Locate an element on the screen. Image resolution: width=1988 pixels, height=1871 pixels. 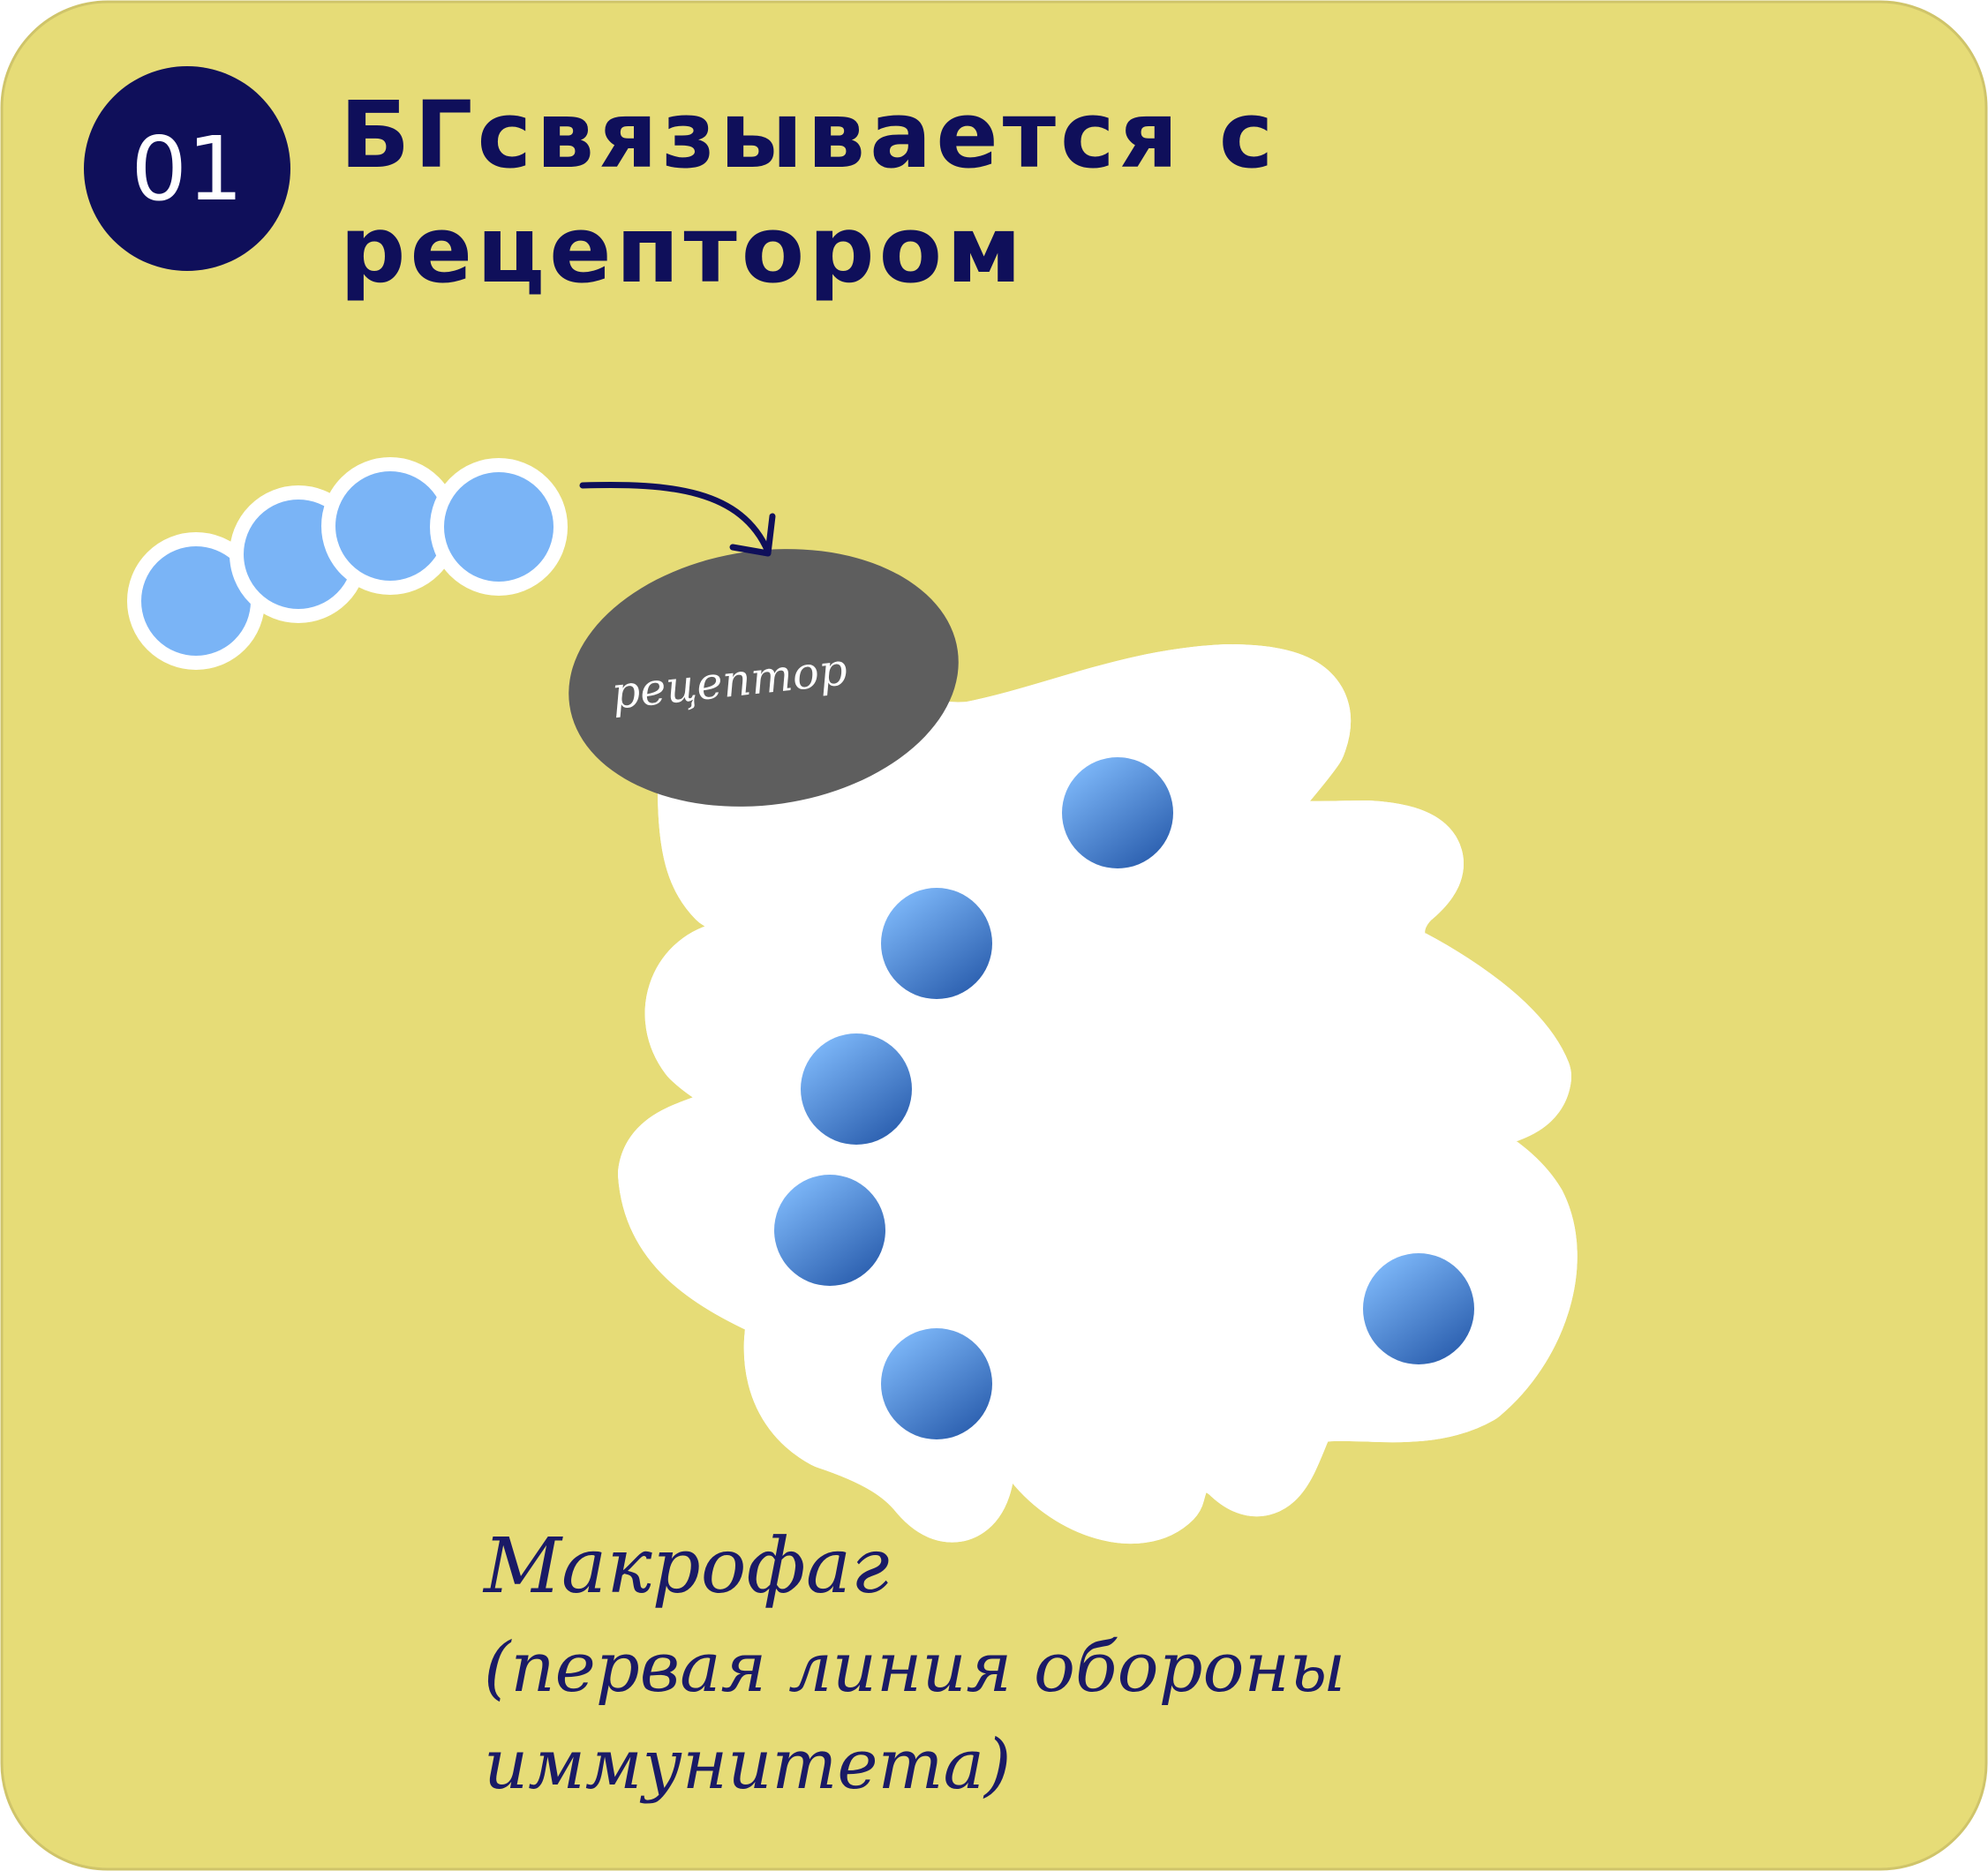
step-badge: 01 is located at coordinates (187, 168).